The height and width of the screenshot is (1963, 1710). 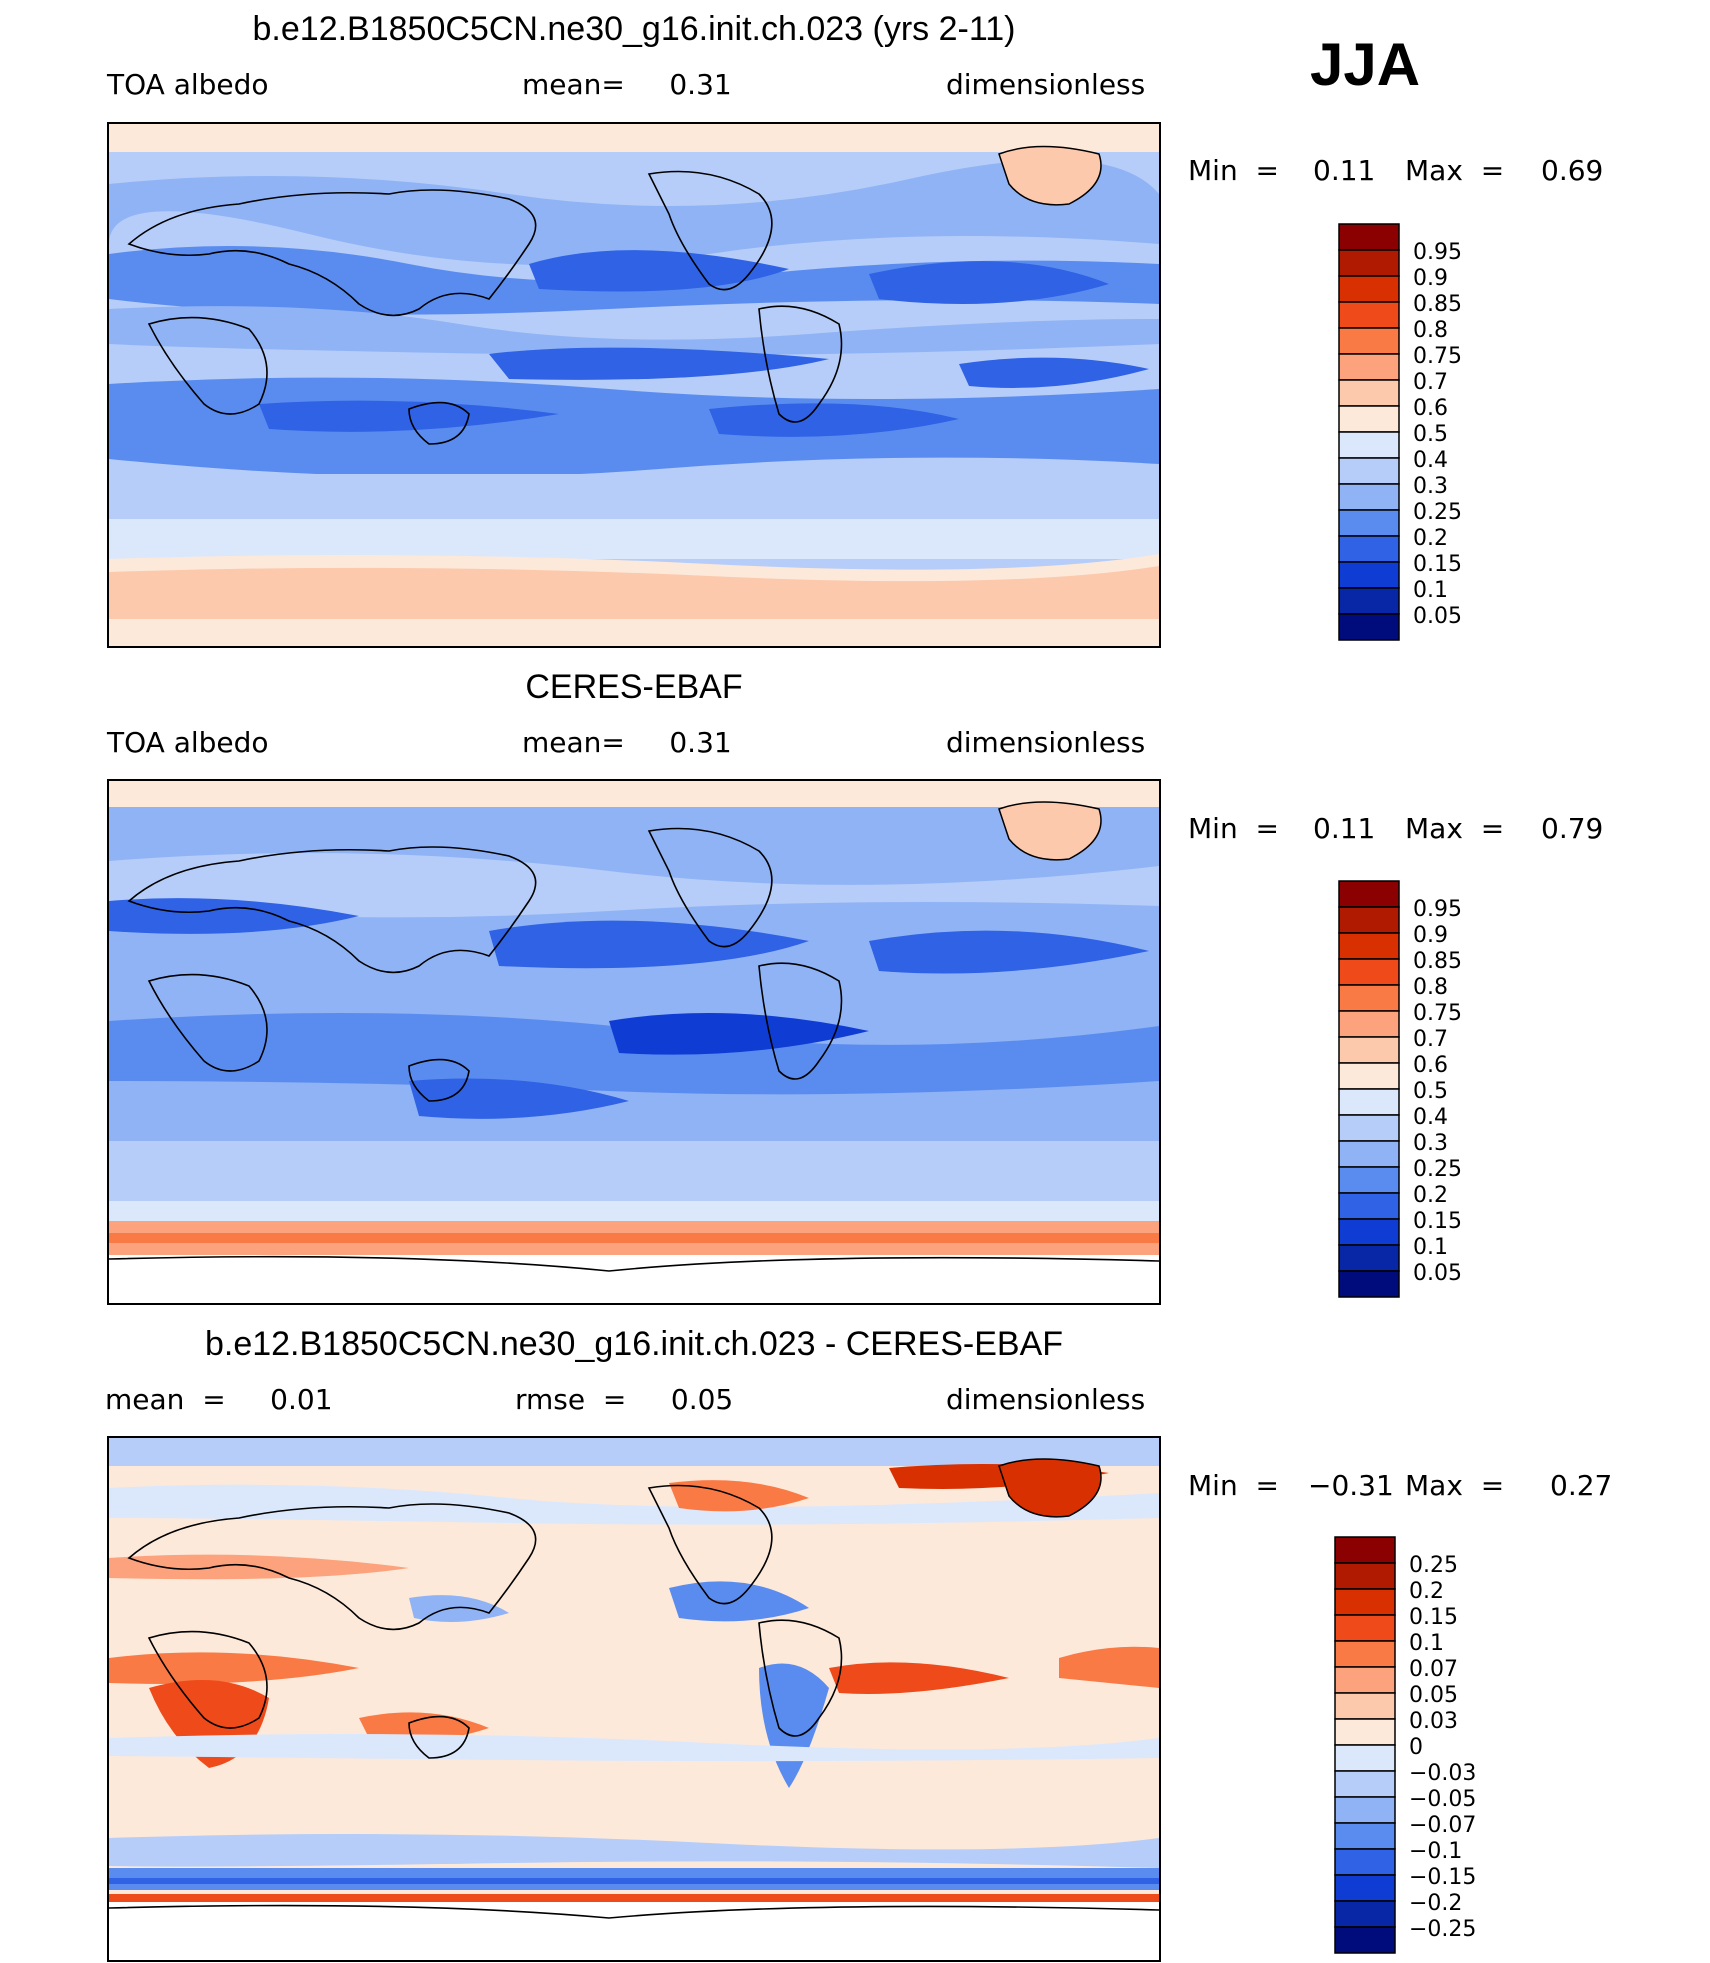 What do you see at coordinates (1435, 1851) in the screenshot?
I see `colorbar-tick-label: −0.1` at bounding box center [1435, 1851].